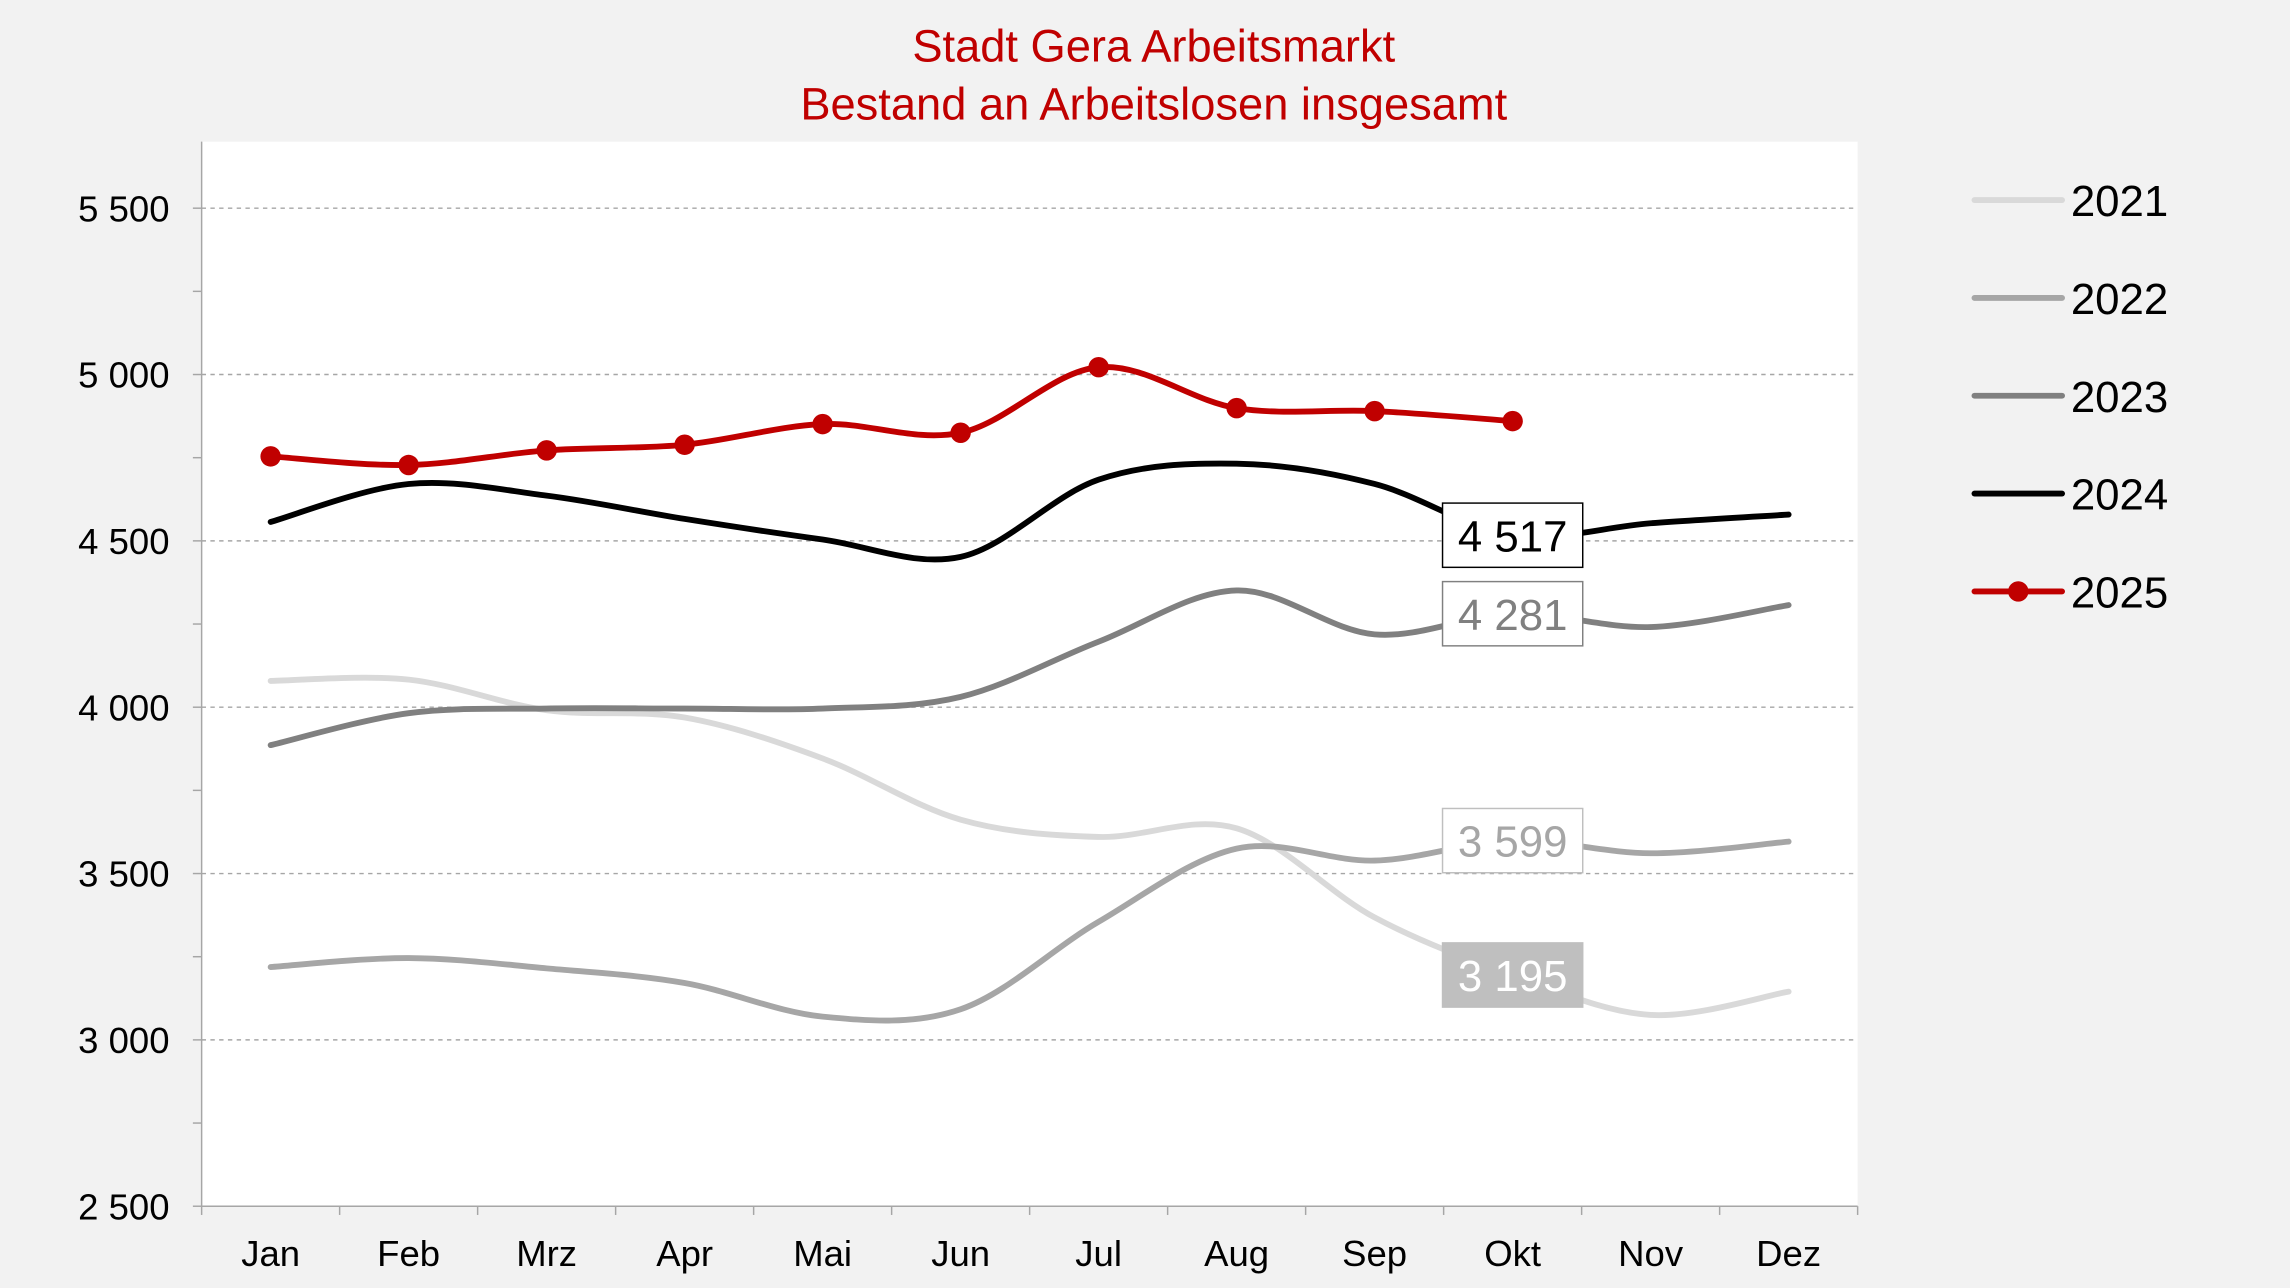 The height and width of the screenshot is (1288, 2290). I want to click on data-label-2021: 3 195, so click(1513, 976).